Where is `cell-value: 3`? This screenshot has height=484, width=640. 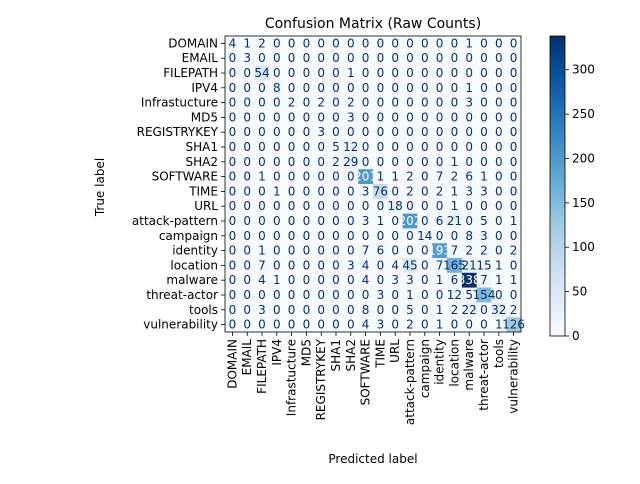 cell-value: 3 is located at coordinates (351, 117).